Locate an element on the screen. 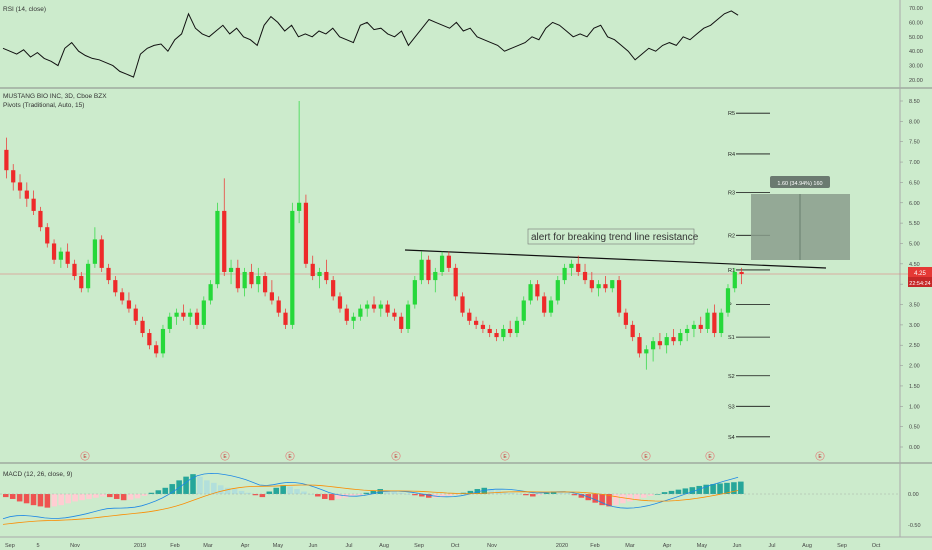  pivots-legend: Pivots (Traditional, Auto, 15) is located at coordinates (43, 105).